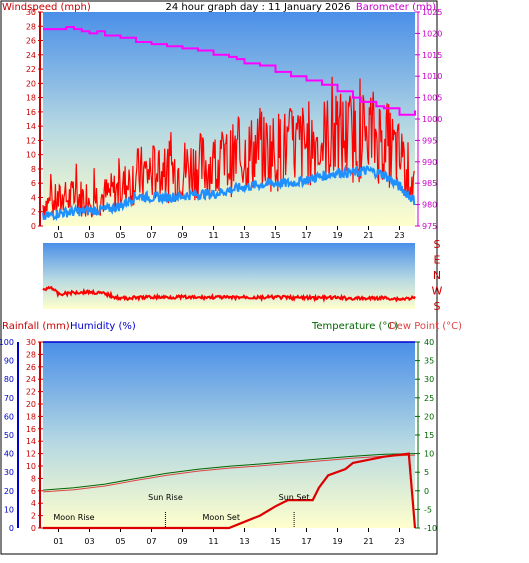 The height and width of the screenshot is (563, 529). What do you see at coordinates (429, 416) in the screenshot?
I see `temperature-tick-label: 20` at bounding box center [429, 416].